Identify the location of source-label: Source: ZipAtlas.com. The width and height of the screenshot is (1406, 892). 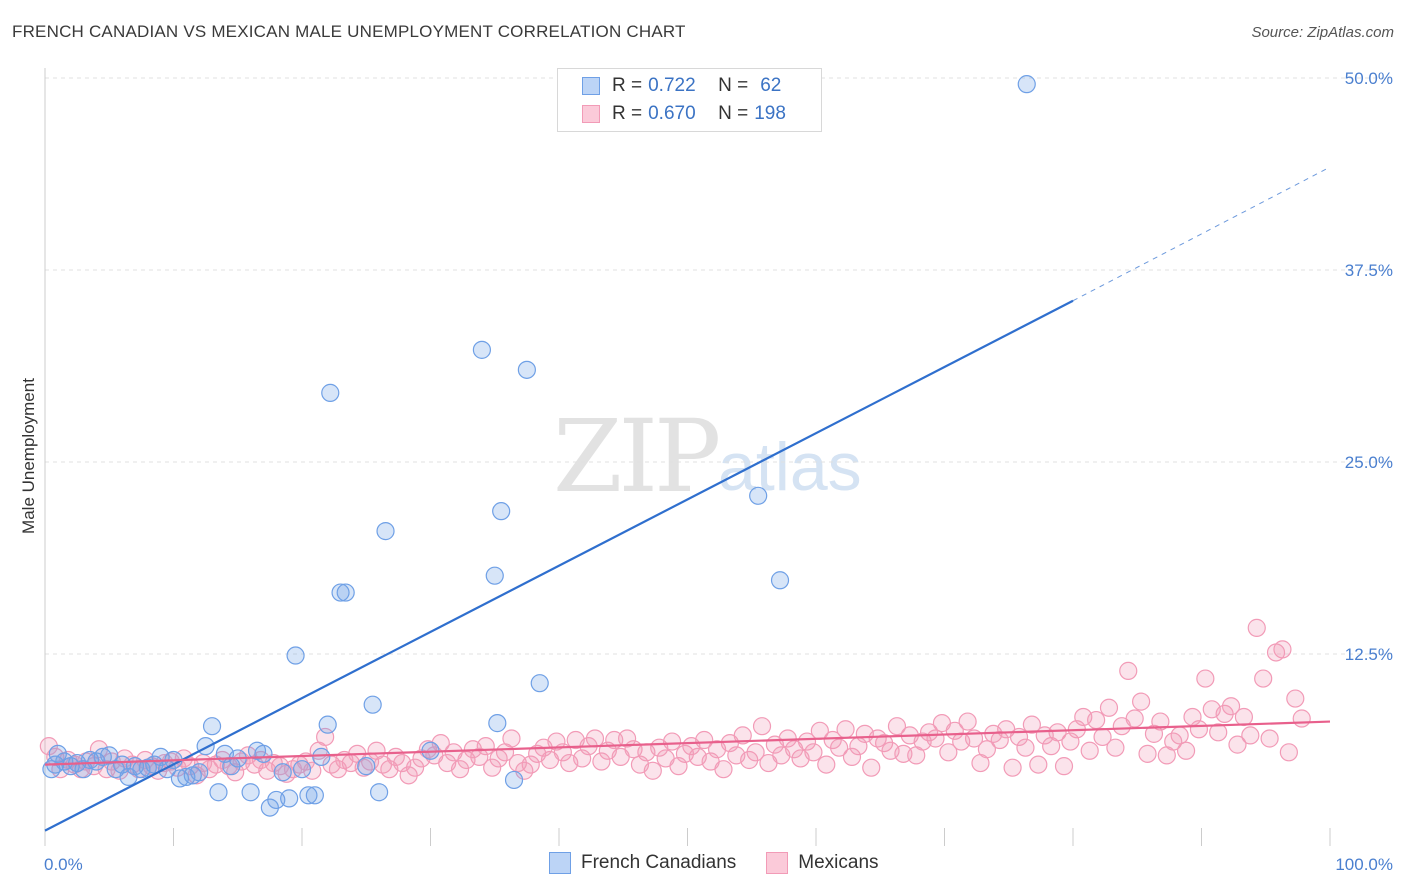
(1322, 32).